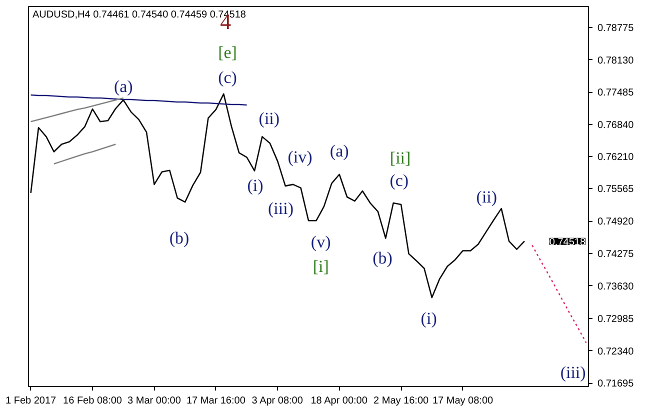  I want to click on x-tick-label: 3 Mar 00:00, so click(155, 401).